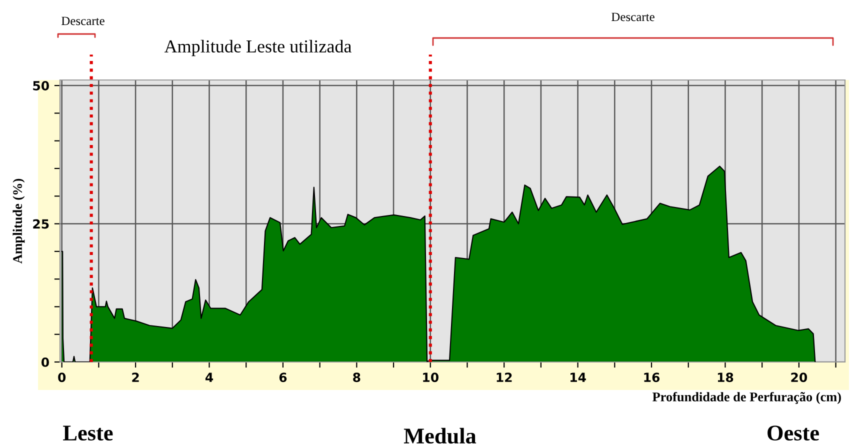 Image resolution: width=850 pixels, height=447 pixels. Describe the element at coordinates (504, 377) in the screenshot. I see `x-tick-label: 12` at that location.